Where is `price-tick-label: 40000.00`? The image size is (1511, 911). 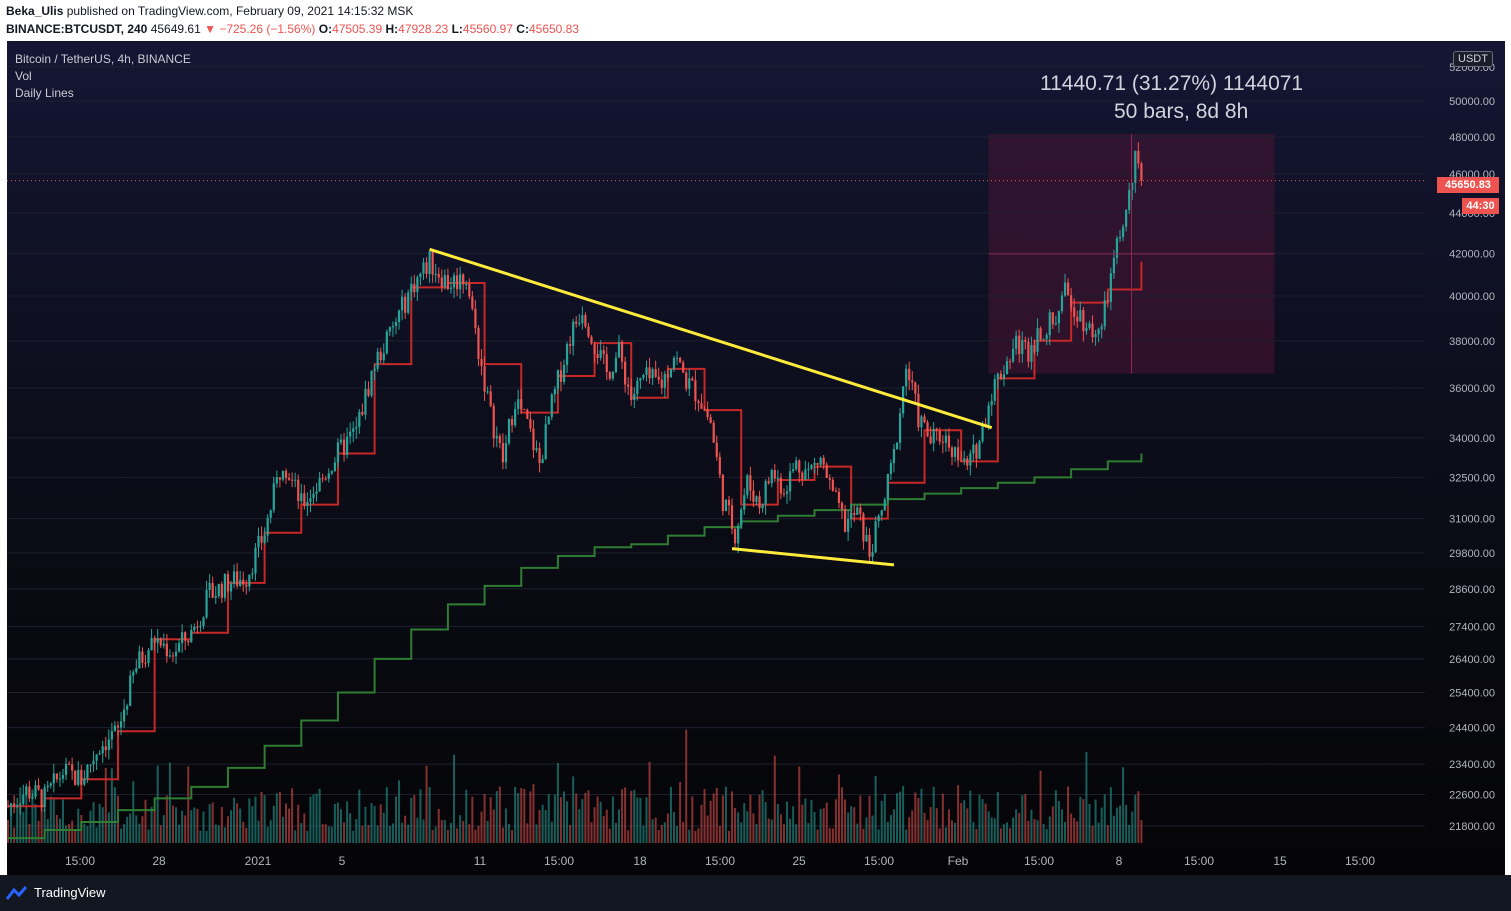
price-tick-label: 40000.00 is located at coordinates (1472, 297).